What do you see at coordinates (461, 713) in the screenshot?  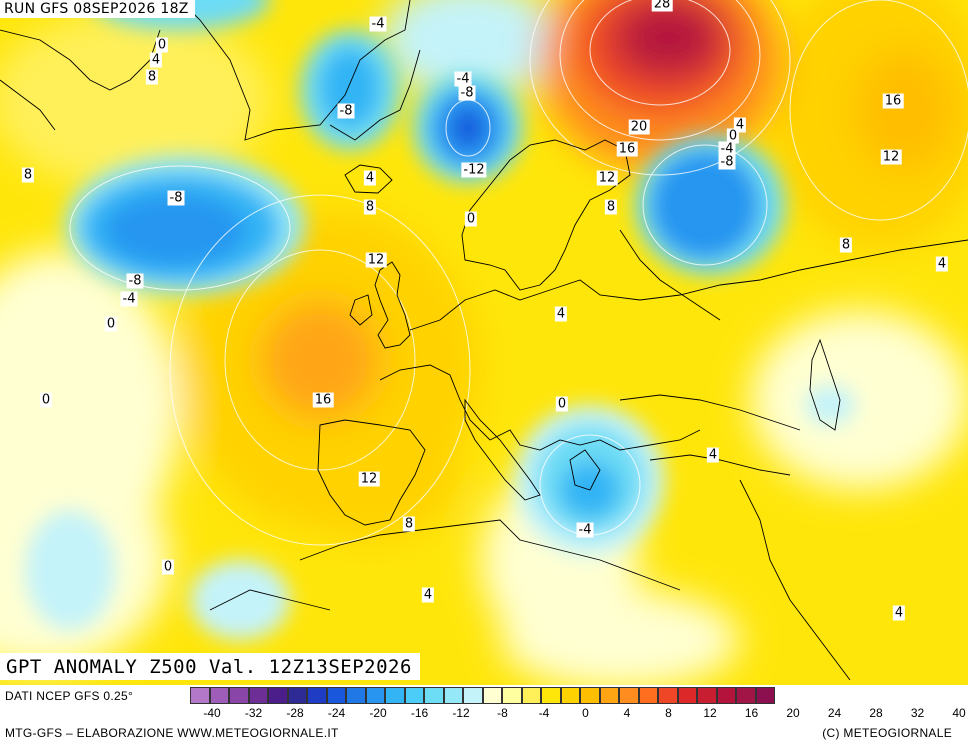 I see `scale-tick: -12` at bounding box center [461, 713].